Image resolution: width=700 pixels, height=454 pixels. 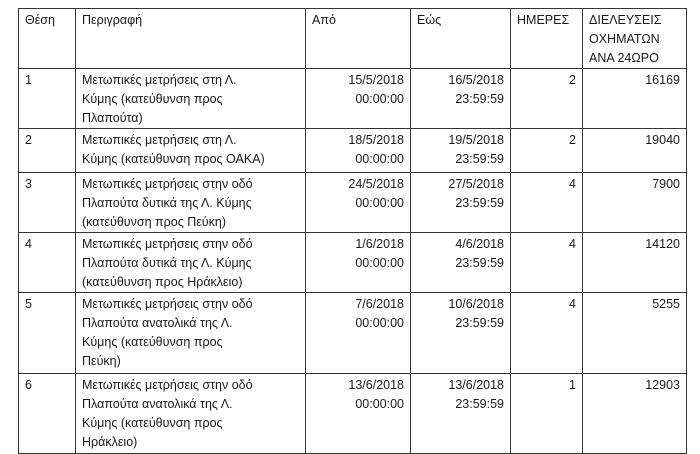 I want to click on vehicles-cell: 19040, so click(x=634, y=150).